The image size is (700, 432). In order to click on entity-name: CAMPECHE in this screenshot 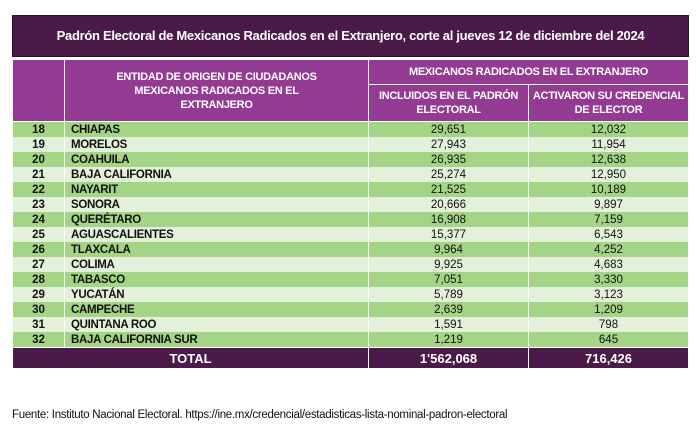, I will do `click(216, 309)`.